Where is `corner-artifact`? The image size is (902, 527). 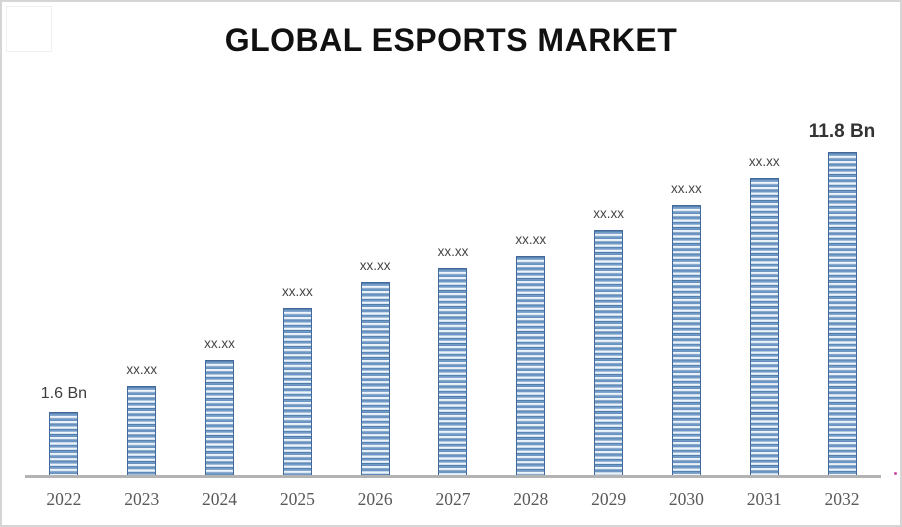
corner-artifact is located at coordinates (29, 29).